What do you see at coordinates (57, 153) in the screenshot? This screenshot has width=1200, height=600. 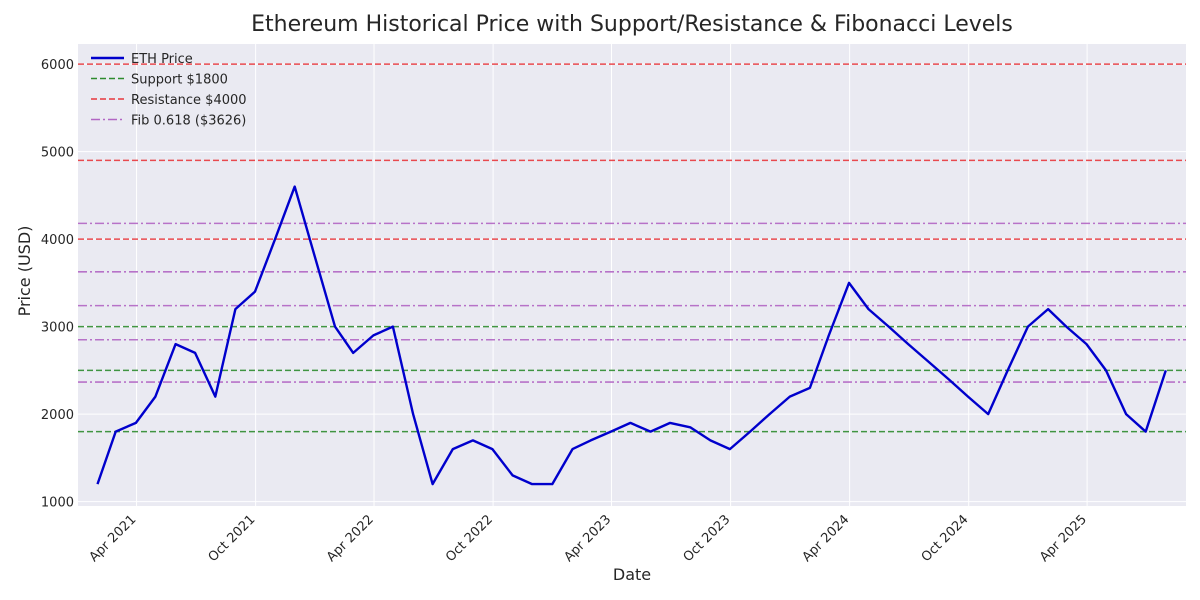 I see `y-tick-label: 5000` at bounding box center [57, 153].